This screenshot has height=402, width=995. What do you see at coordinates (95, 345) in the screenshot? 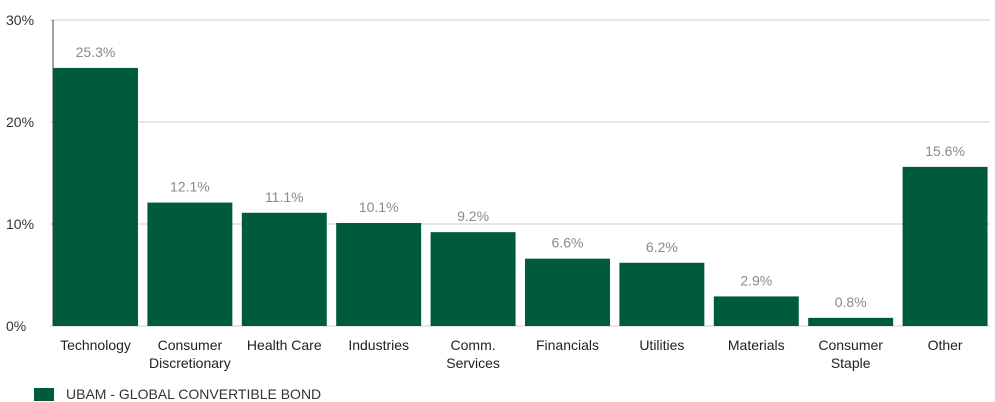
I see `x-tick-label: Technology` at bounding box center [95, 345].